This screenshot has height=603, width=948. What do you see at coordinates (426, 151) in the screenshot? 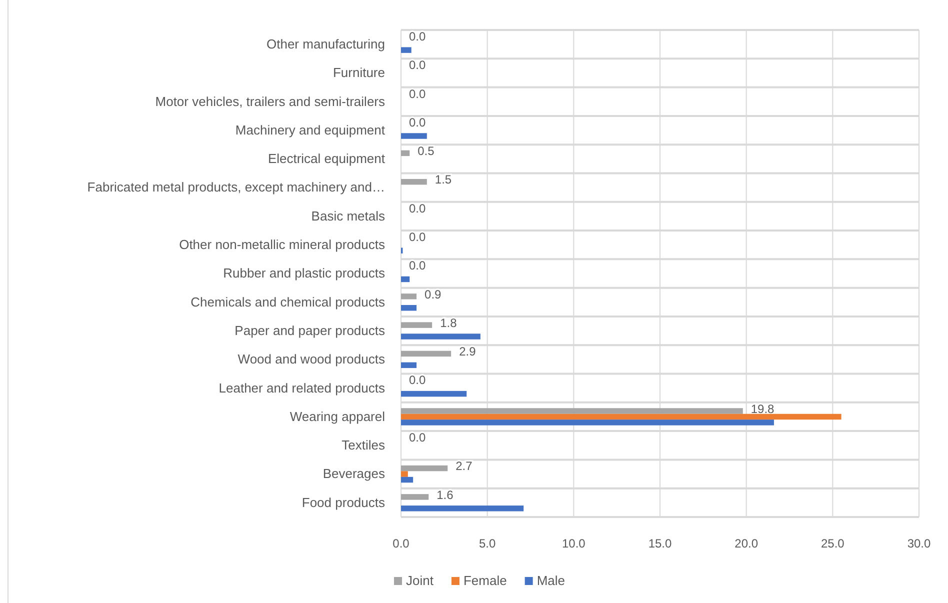
I see `data-label: 0.5` at bounding box center [426, 151].